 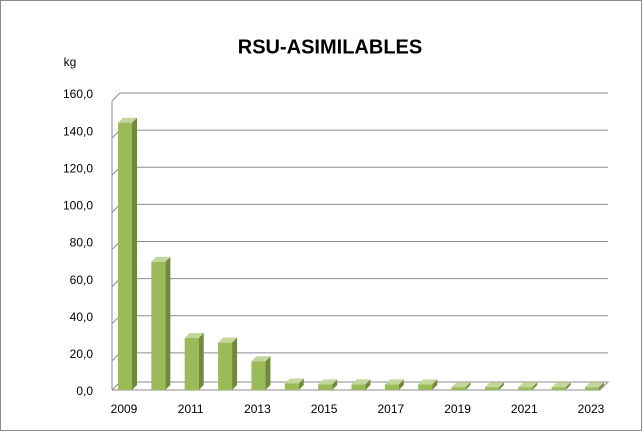 What do you see at coordinates (391, 409) in the screenshot?
I see `x-tick-label: 2017` at bounding box center [391, 409].